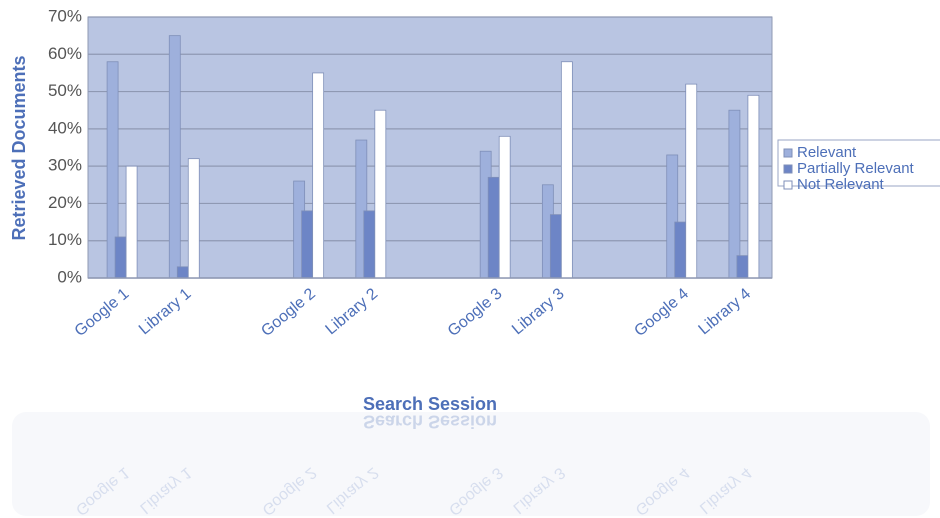 The width and height of the screenshot is (940, 518). I want to click on y-tick-label: 30%, so click(65, 165).